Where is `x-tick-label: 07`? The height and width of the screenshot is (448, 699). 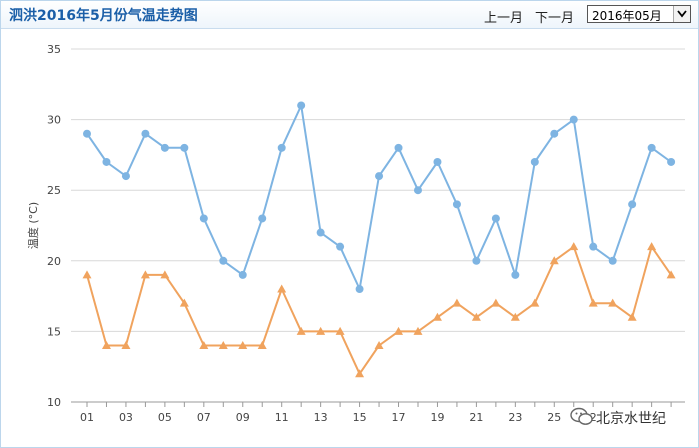
x-tick-label: 07 is located at coordinates (204, 417).